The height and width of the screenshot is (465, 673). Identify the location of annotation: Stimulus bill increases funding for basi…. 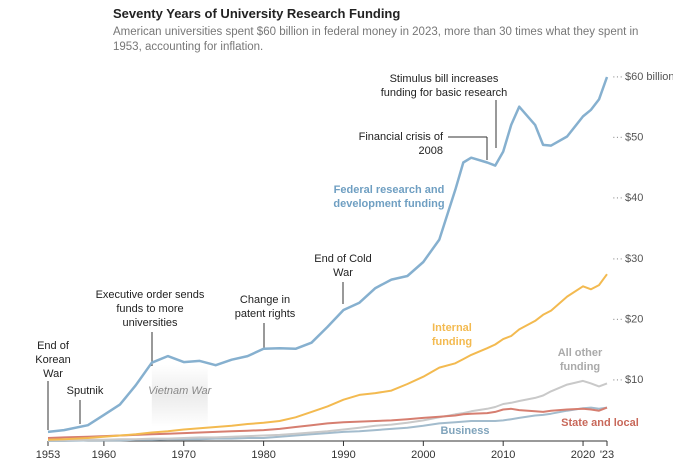
(444, 86).